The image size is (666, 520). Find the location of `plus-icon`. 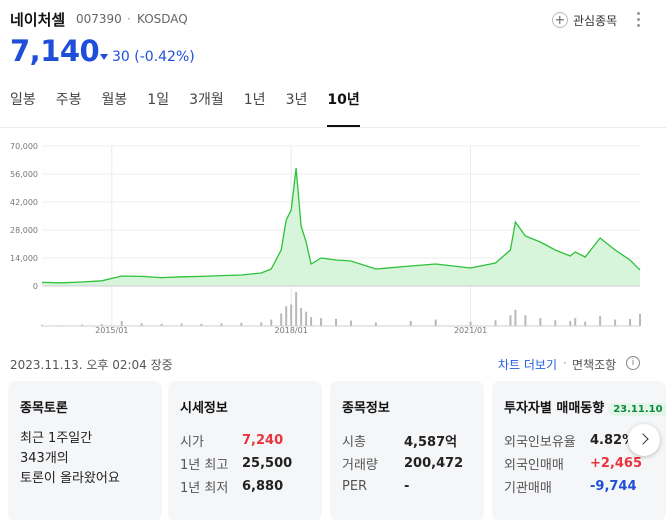

plus-icon is located at coordinates (560, 20).